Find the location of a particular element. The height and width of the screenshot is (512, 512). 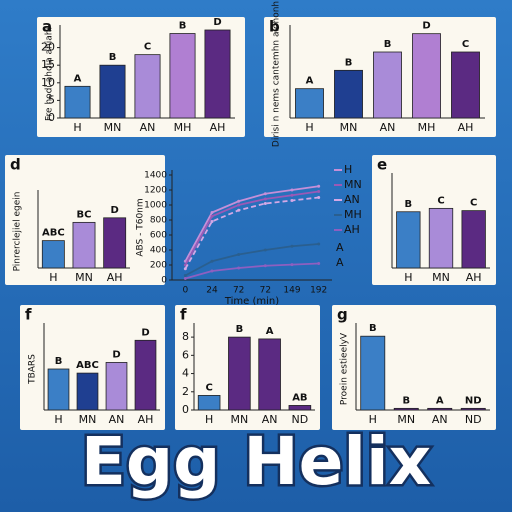

y-tick-label: 400 is located at coordinates (158, 251).